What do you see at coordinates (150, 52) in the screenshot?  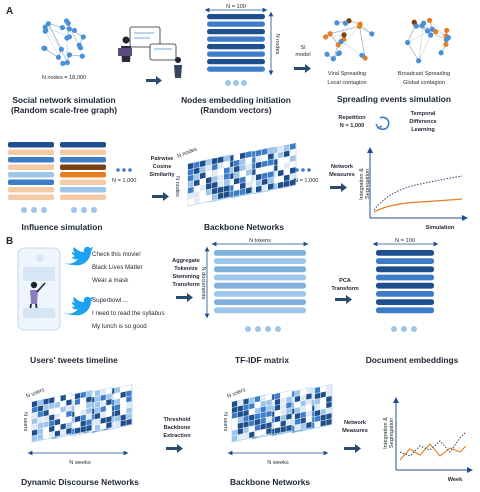 I see `people-presentation-icon` at bounding box center [150, 52].